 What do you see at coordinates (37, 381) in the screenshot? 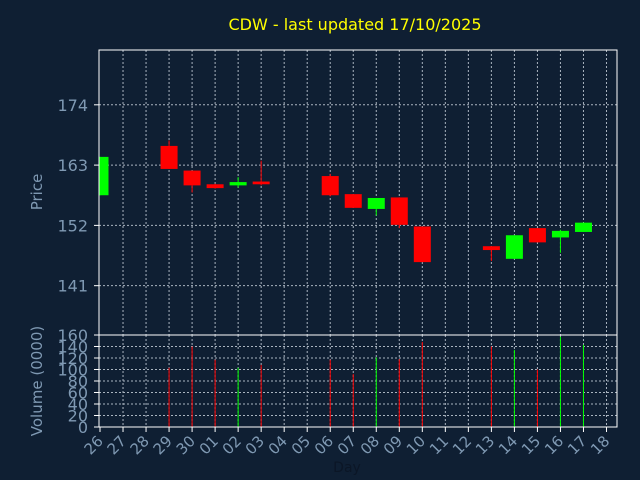
I see `volume-axis-label: Volume (0000)` at bounding box center [37, 381].